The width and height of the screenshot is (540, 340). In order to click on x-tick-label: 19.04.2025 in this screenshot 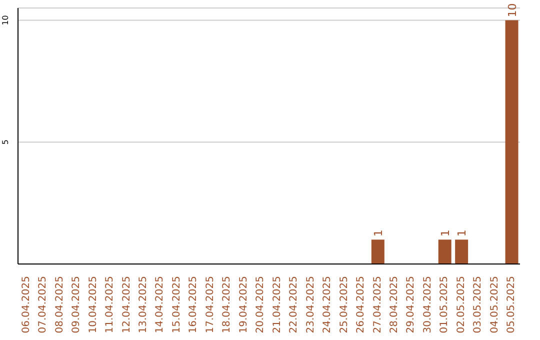, I will do `click(244, 305)`.